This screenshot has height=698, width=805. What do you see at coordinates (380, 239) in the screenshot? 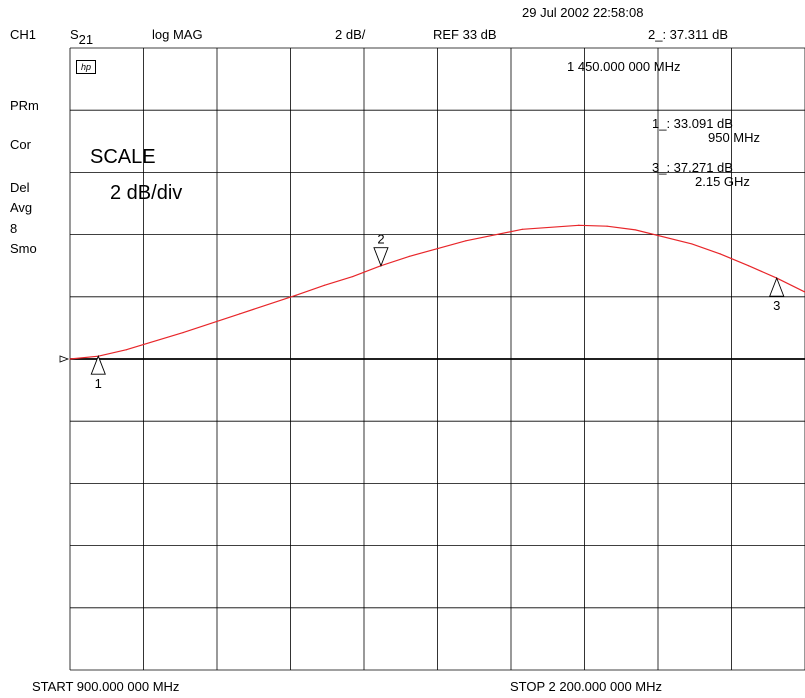
I see `marker-2-label: 2` at bounding box center [380, 239].